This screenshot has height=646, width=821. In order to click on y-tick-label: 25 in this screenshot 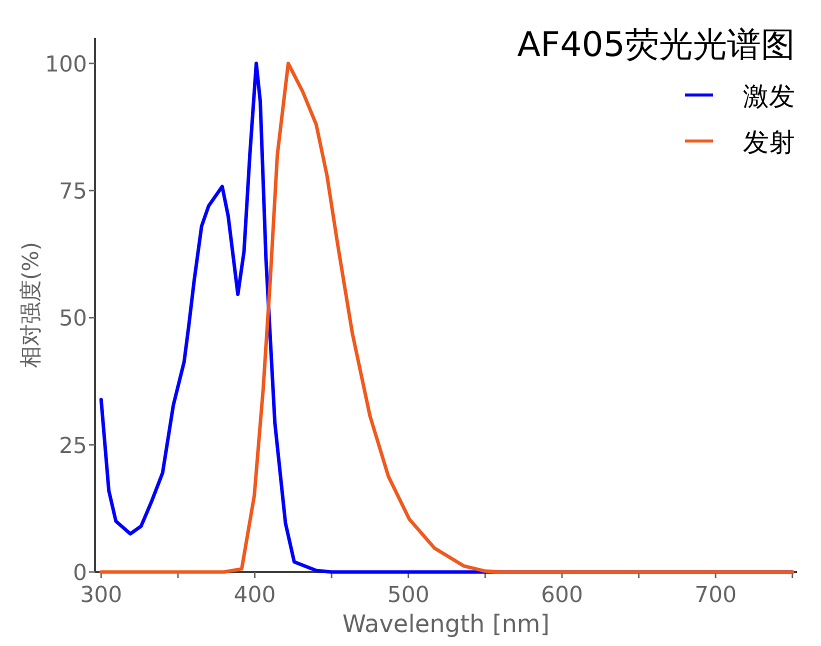, I will do `click(73, 446)`.